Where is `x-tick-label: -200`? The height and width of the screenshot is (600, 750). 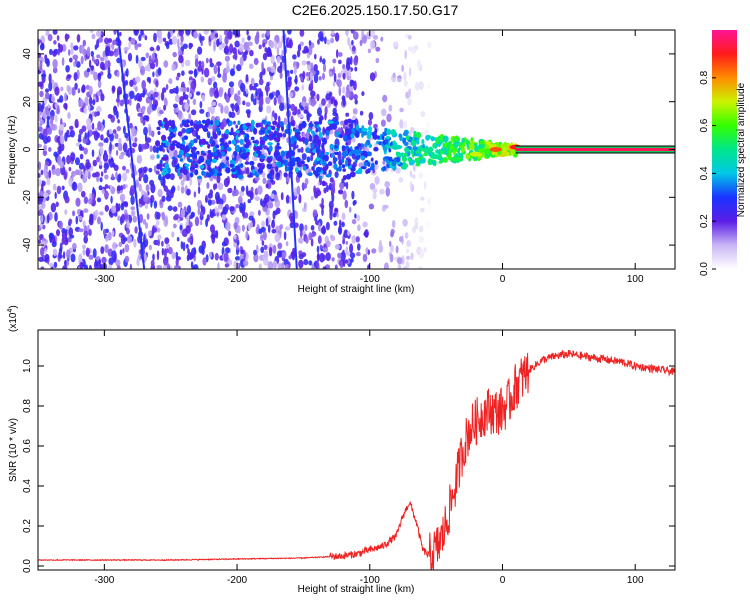
x-tick-label: -200 is located at coordinates (237, 279).